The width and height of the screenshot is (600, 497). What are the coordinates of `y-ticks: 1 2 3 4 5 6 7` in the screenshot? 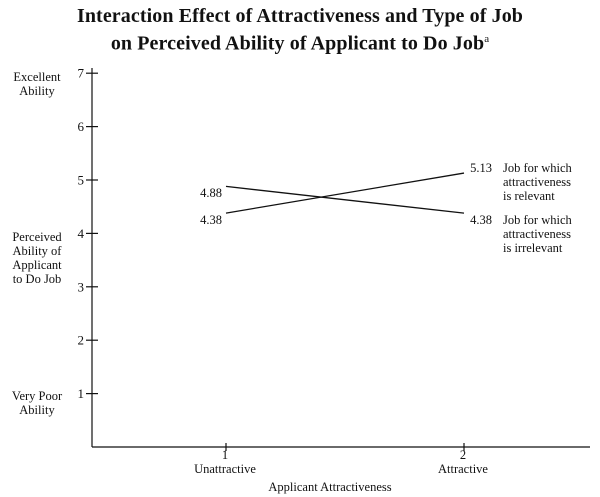 It's located at (88, 233).